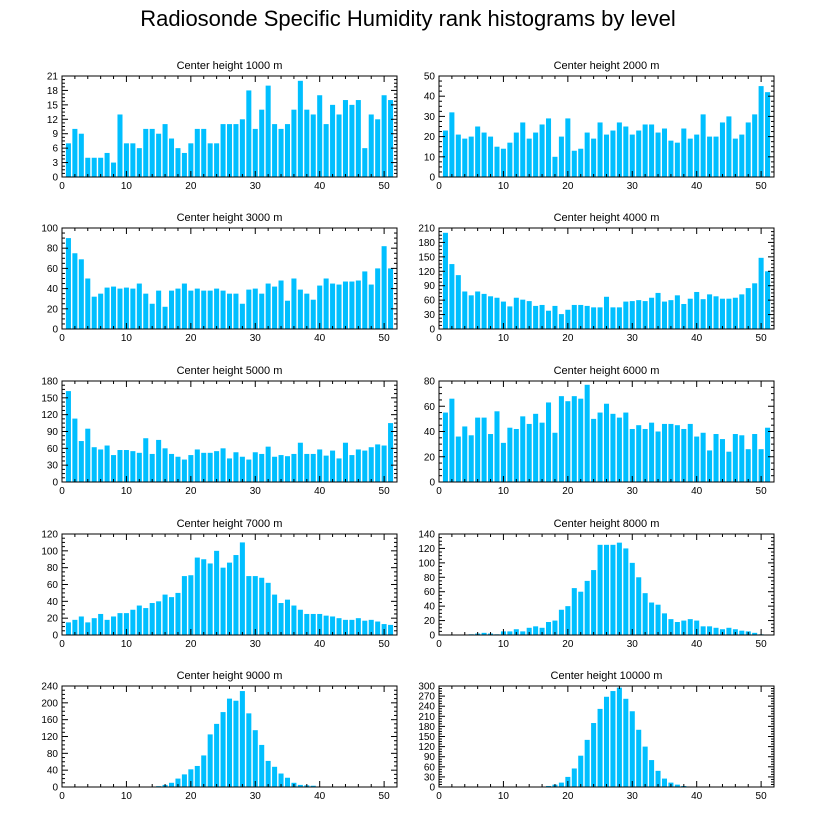  What do you see at coordinates (430, 137) in the screenshot?
I see `chart-2-ylabel-20: 20` at bounding box center [430, 137].